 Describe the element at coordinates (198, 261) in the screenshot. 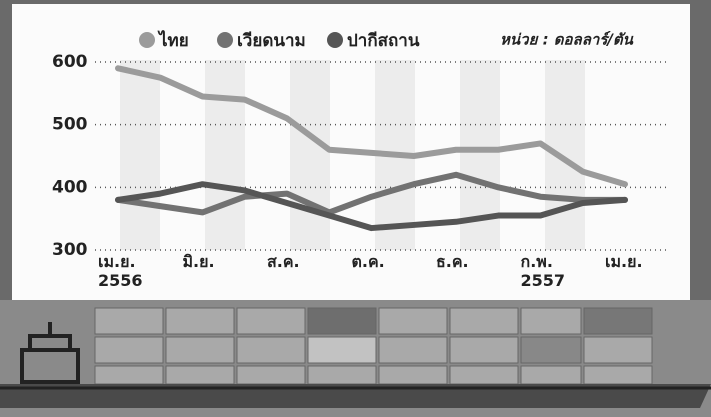

I see `x-tick-label: มิ.ย.` at that location.